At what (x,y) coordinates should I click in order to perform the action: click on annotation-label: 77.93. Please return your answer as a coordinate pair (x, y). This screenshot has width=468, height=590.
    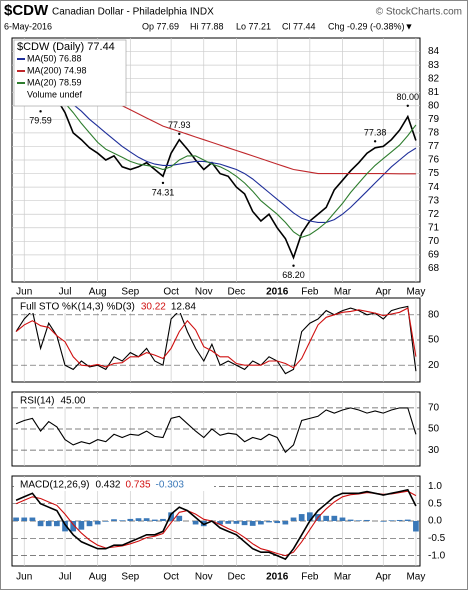
    Looking at the image, I should click on (179, 125).